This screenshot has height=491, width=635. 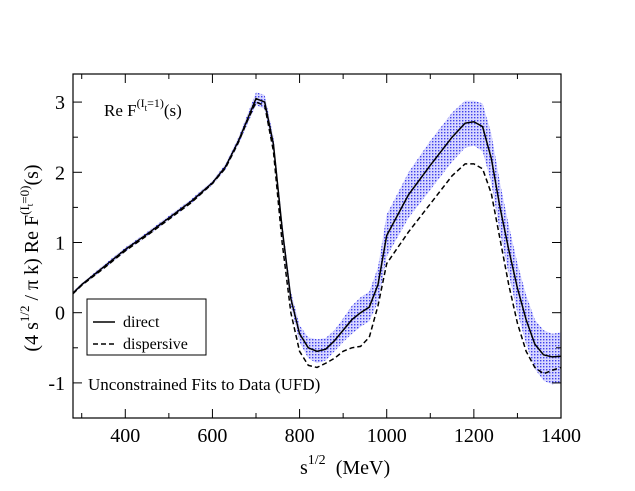 I want to click on x-tick-label: 1200, so click(x=474, y=436).